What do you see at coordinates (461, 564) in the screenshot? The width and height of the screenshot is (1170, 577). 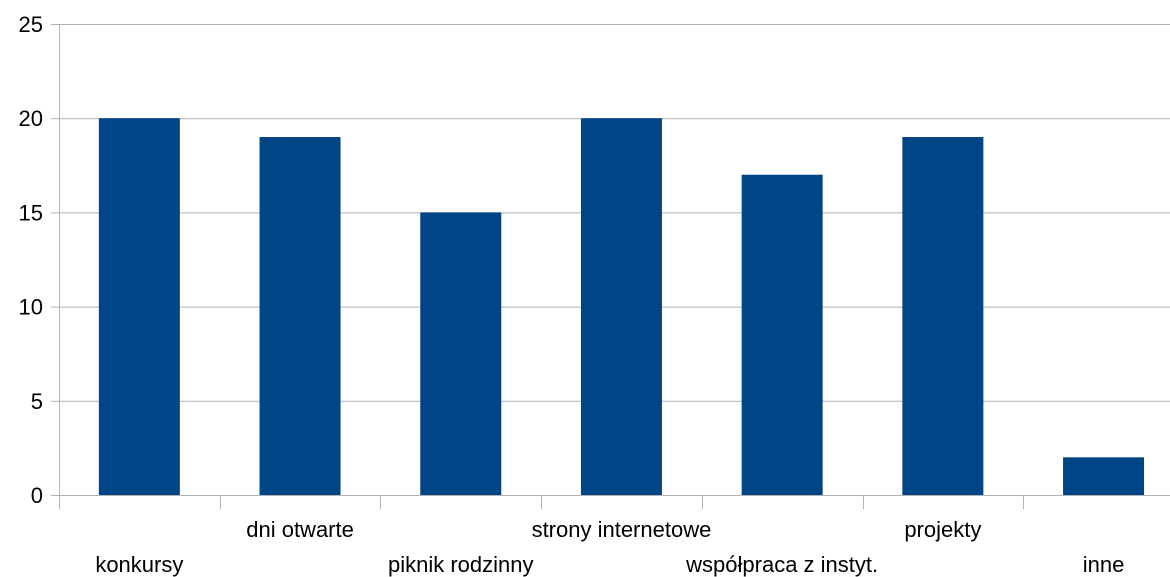 I see `x-category-label: piknik rodzinny` at bounding box center [461, 564].